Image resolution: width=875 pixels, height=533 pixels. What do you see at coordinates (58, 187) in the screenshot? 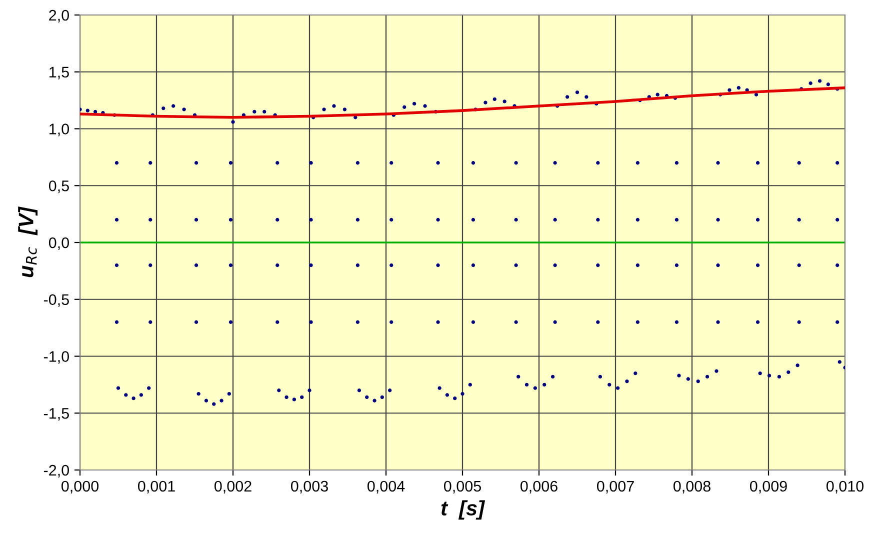
I see `y-tick-label: 0,5` at bounding box center [58, 187].